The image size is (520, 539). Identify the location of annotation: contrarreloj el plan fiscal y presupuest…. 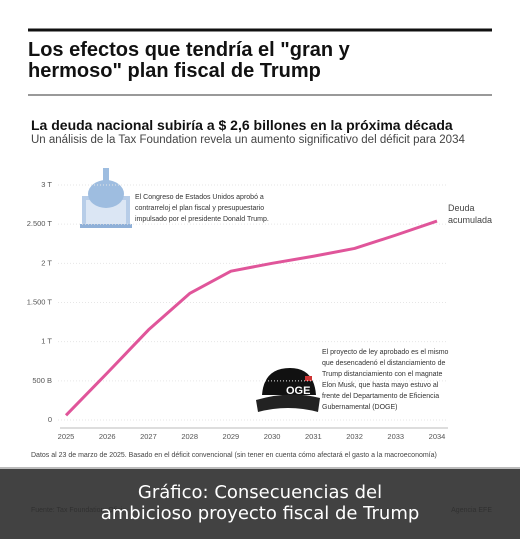
(199, 208).